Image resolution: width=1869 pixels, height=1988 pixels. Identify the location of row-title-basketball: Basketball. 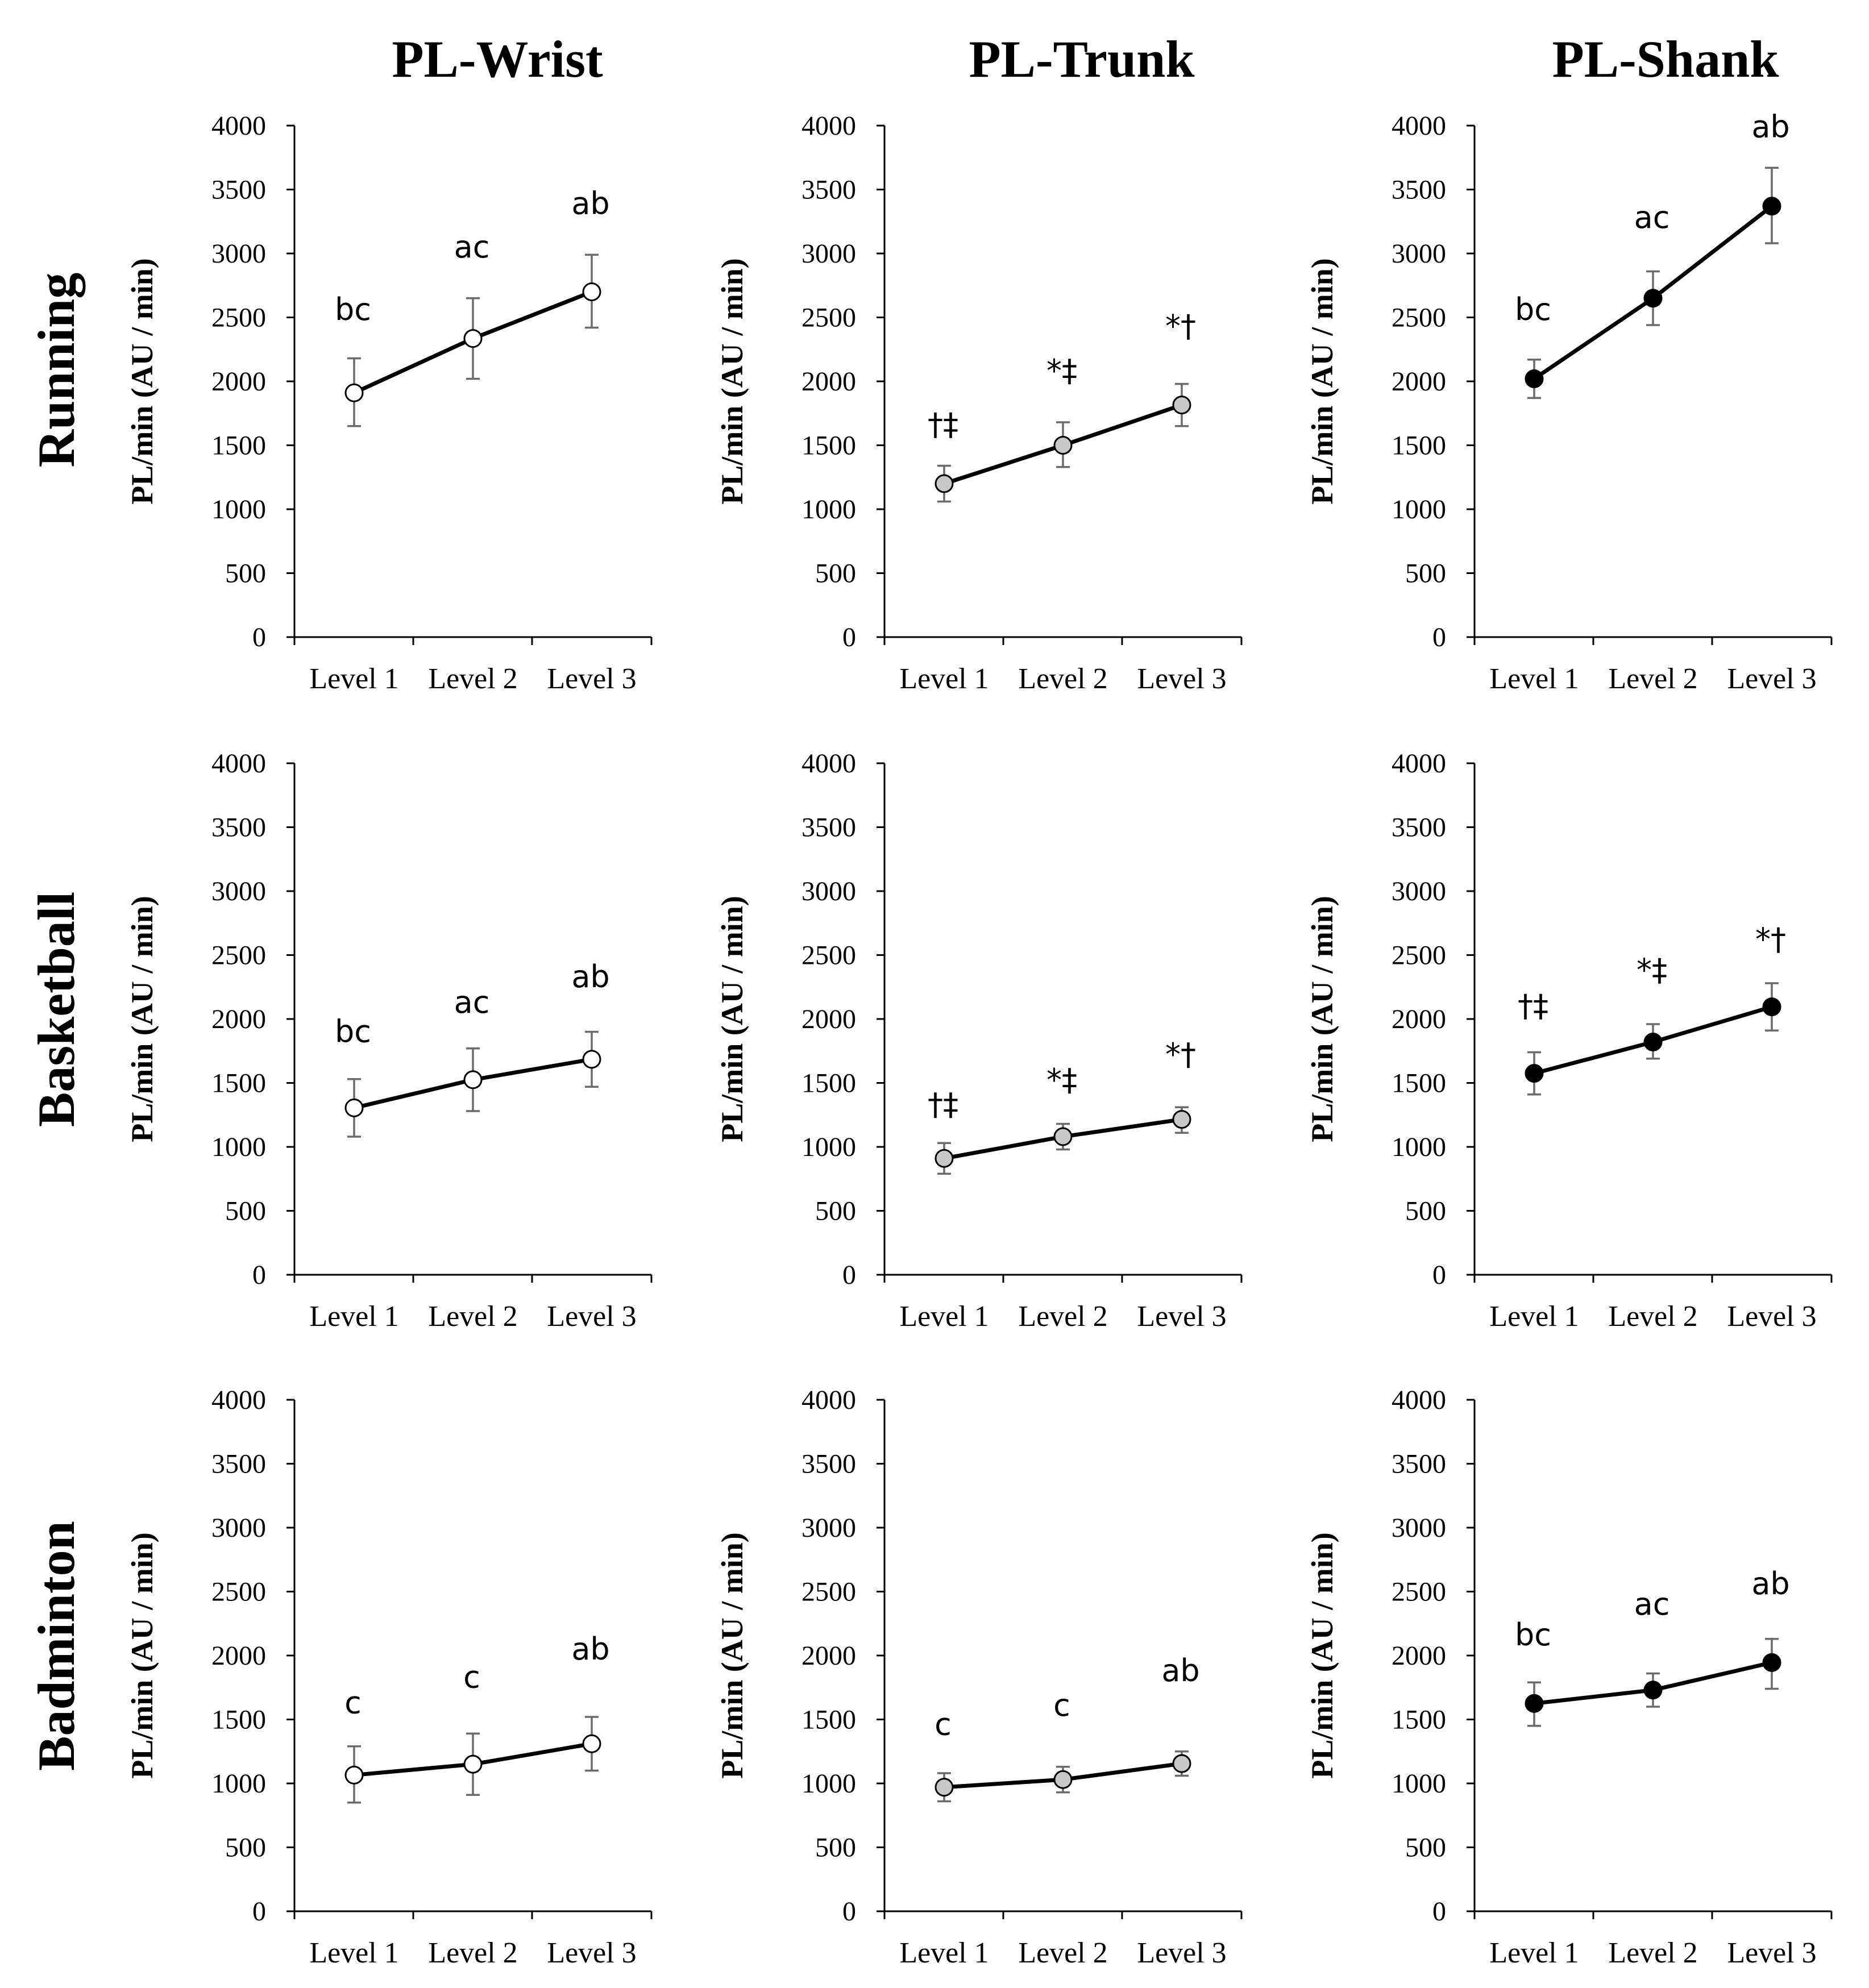
(56, 1010).